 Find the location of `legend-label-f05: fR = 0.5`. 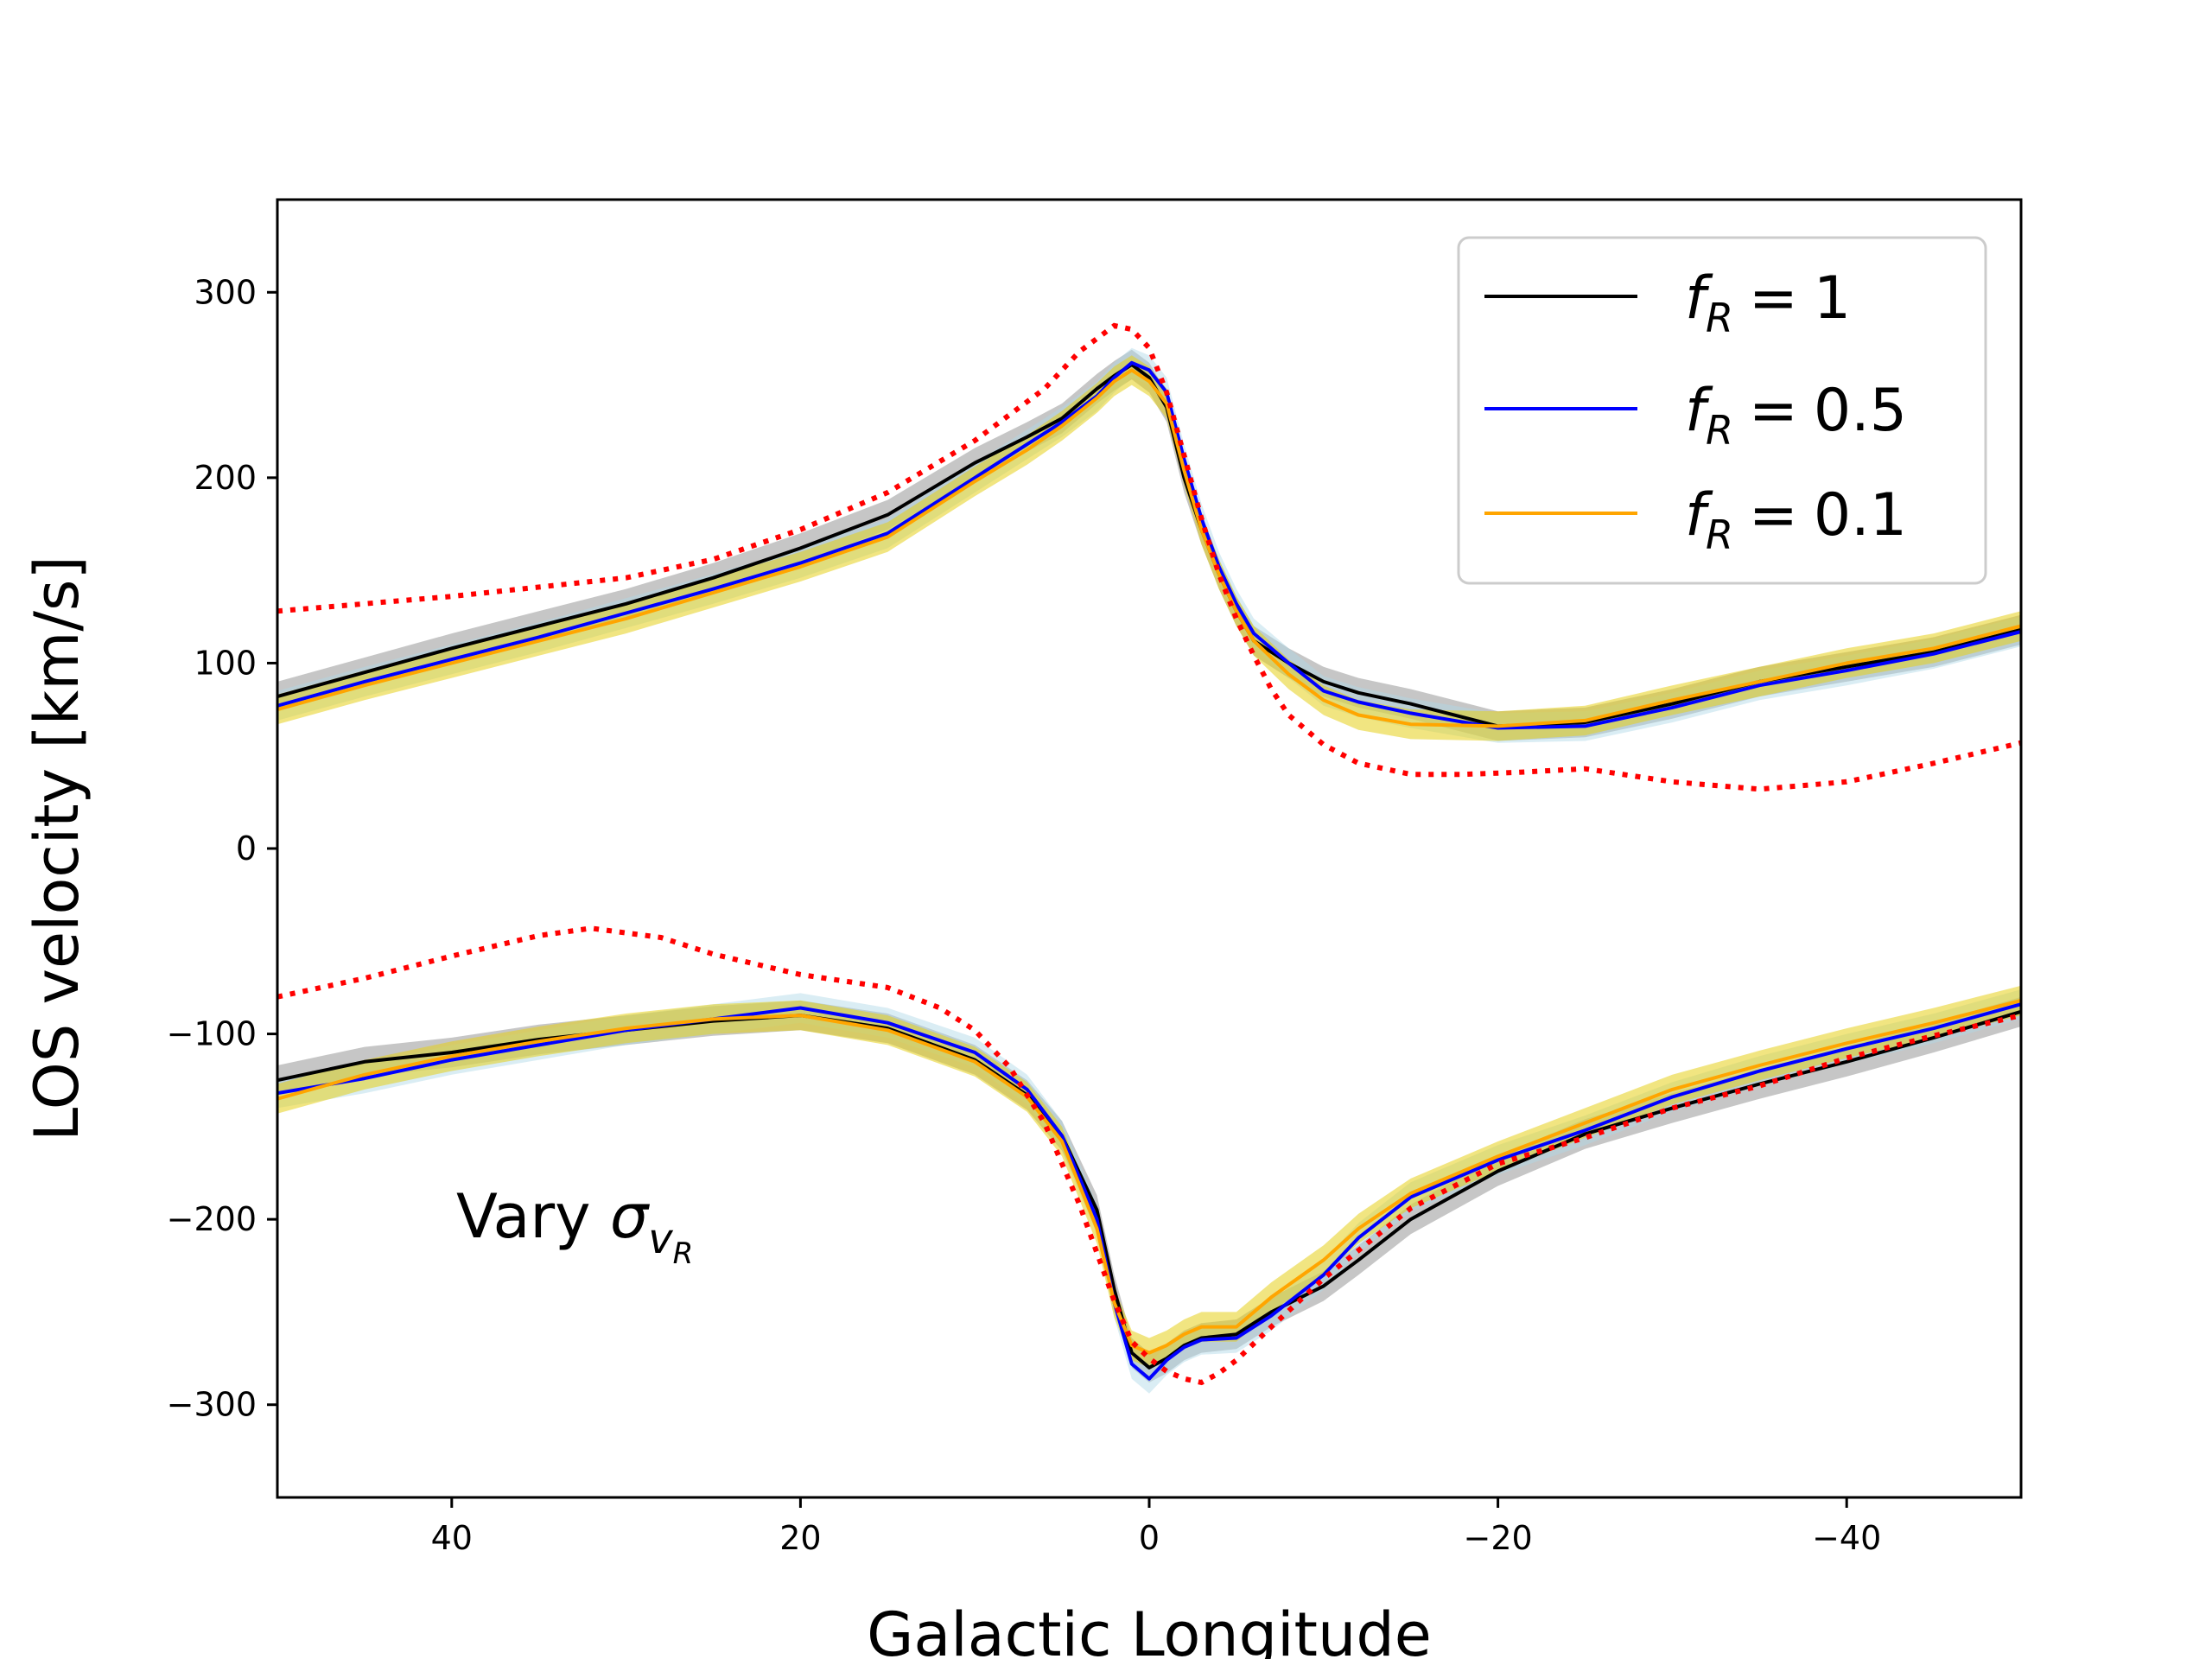

legend-label-f05: fR = 0.5 is located at coordinates (1796, 415).